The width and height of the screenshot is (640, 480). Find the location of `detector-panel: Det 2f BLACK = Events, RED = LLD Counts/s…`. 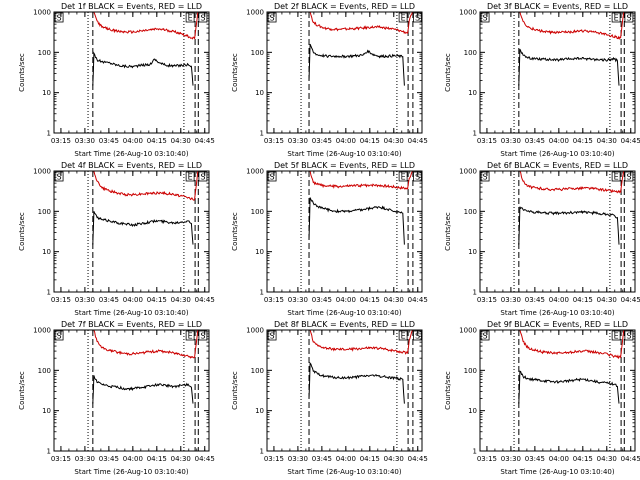

detector-panel: Det 2f BLACK = Events, RED = LLD Counts/s… is located at coordinates (329, 80).